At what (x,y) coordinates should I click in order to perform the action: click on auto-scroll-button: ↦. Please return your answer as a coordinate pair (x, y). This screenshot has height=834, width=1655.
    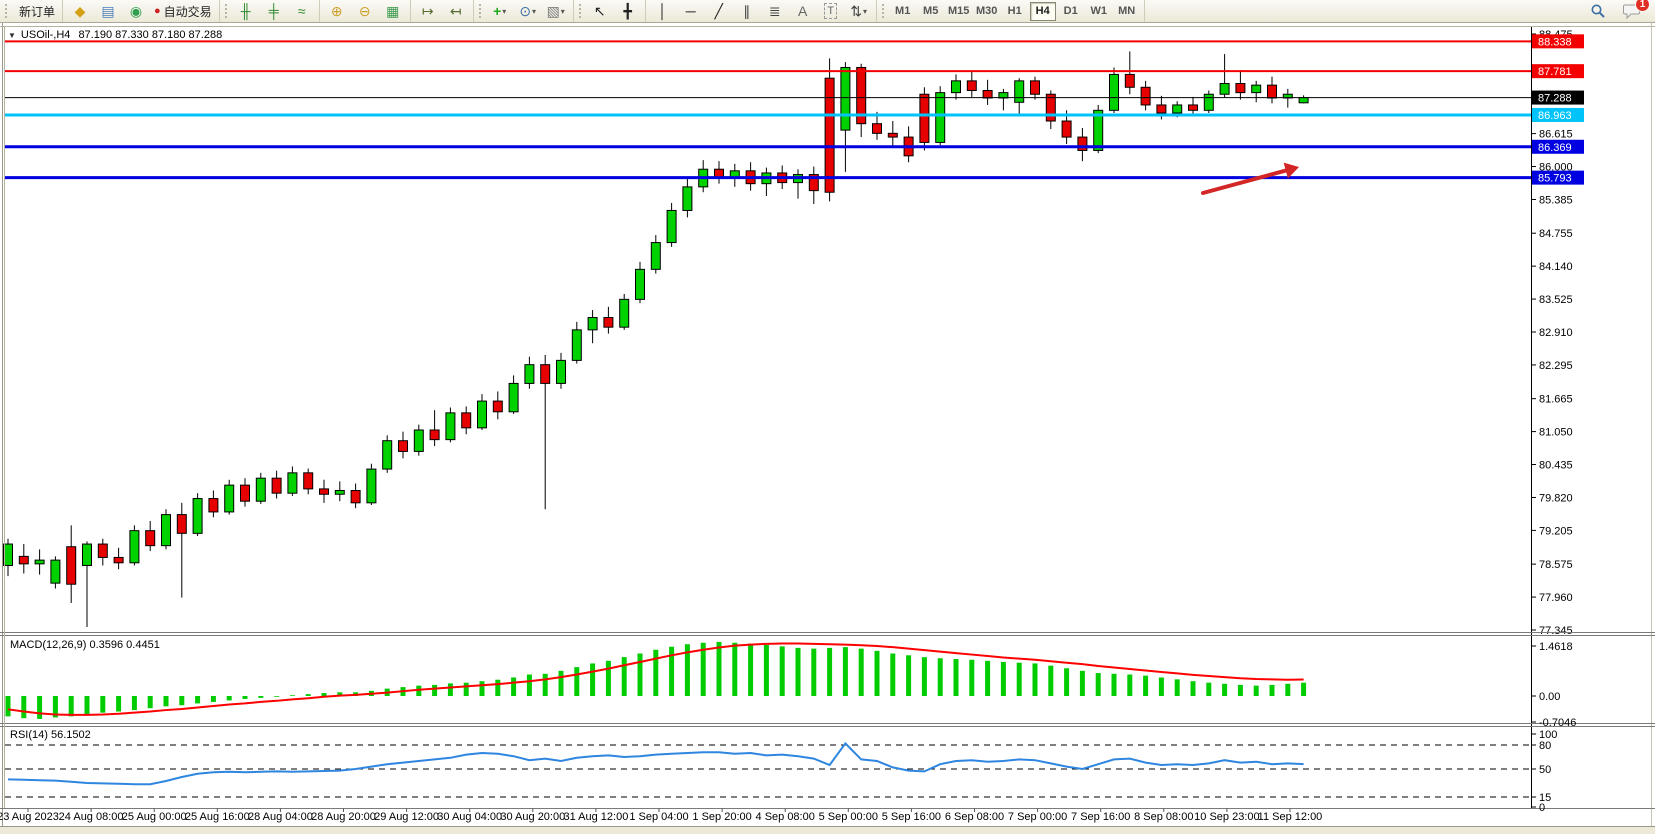
    Looking at the image, I should click on (427, 11).